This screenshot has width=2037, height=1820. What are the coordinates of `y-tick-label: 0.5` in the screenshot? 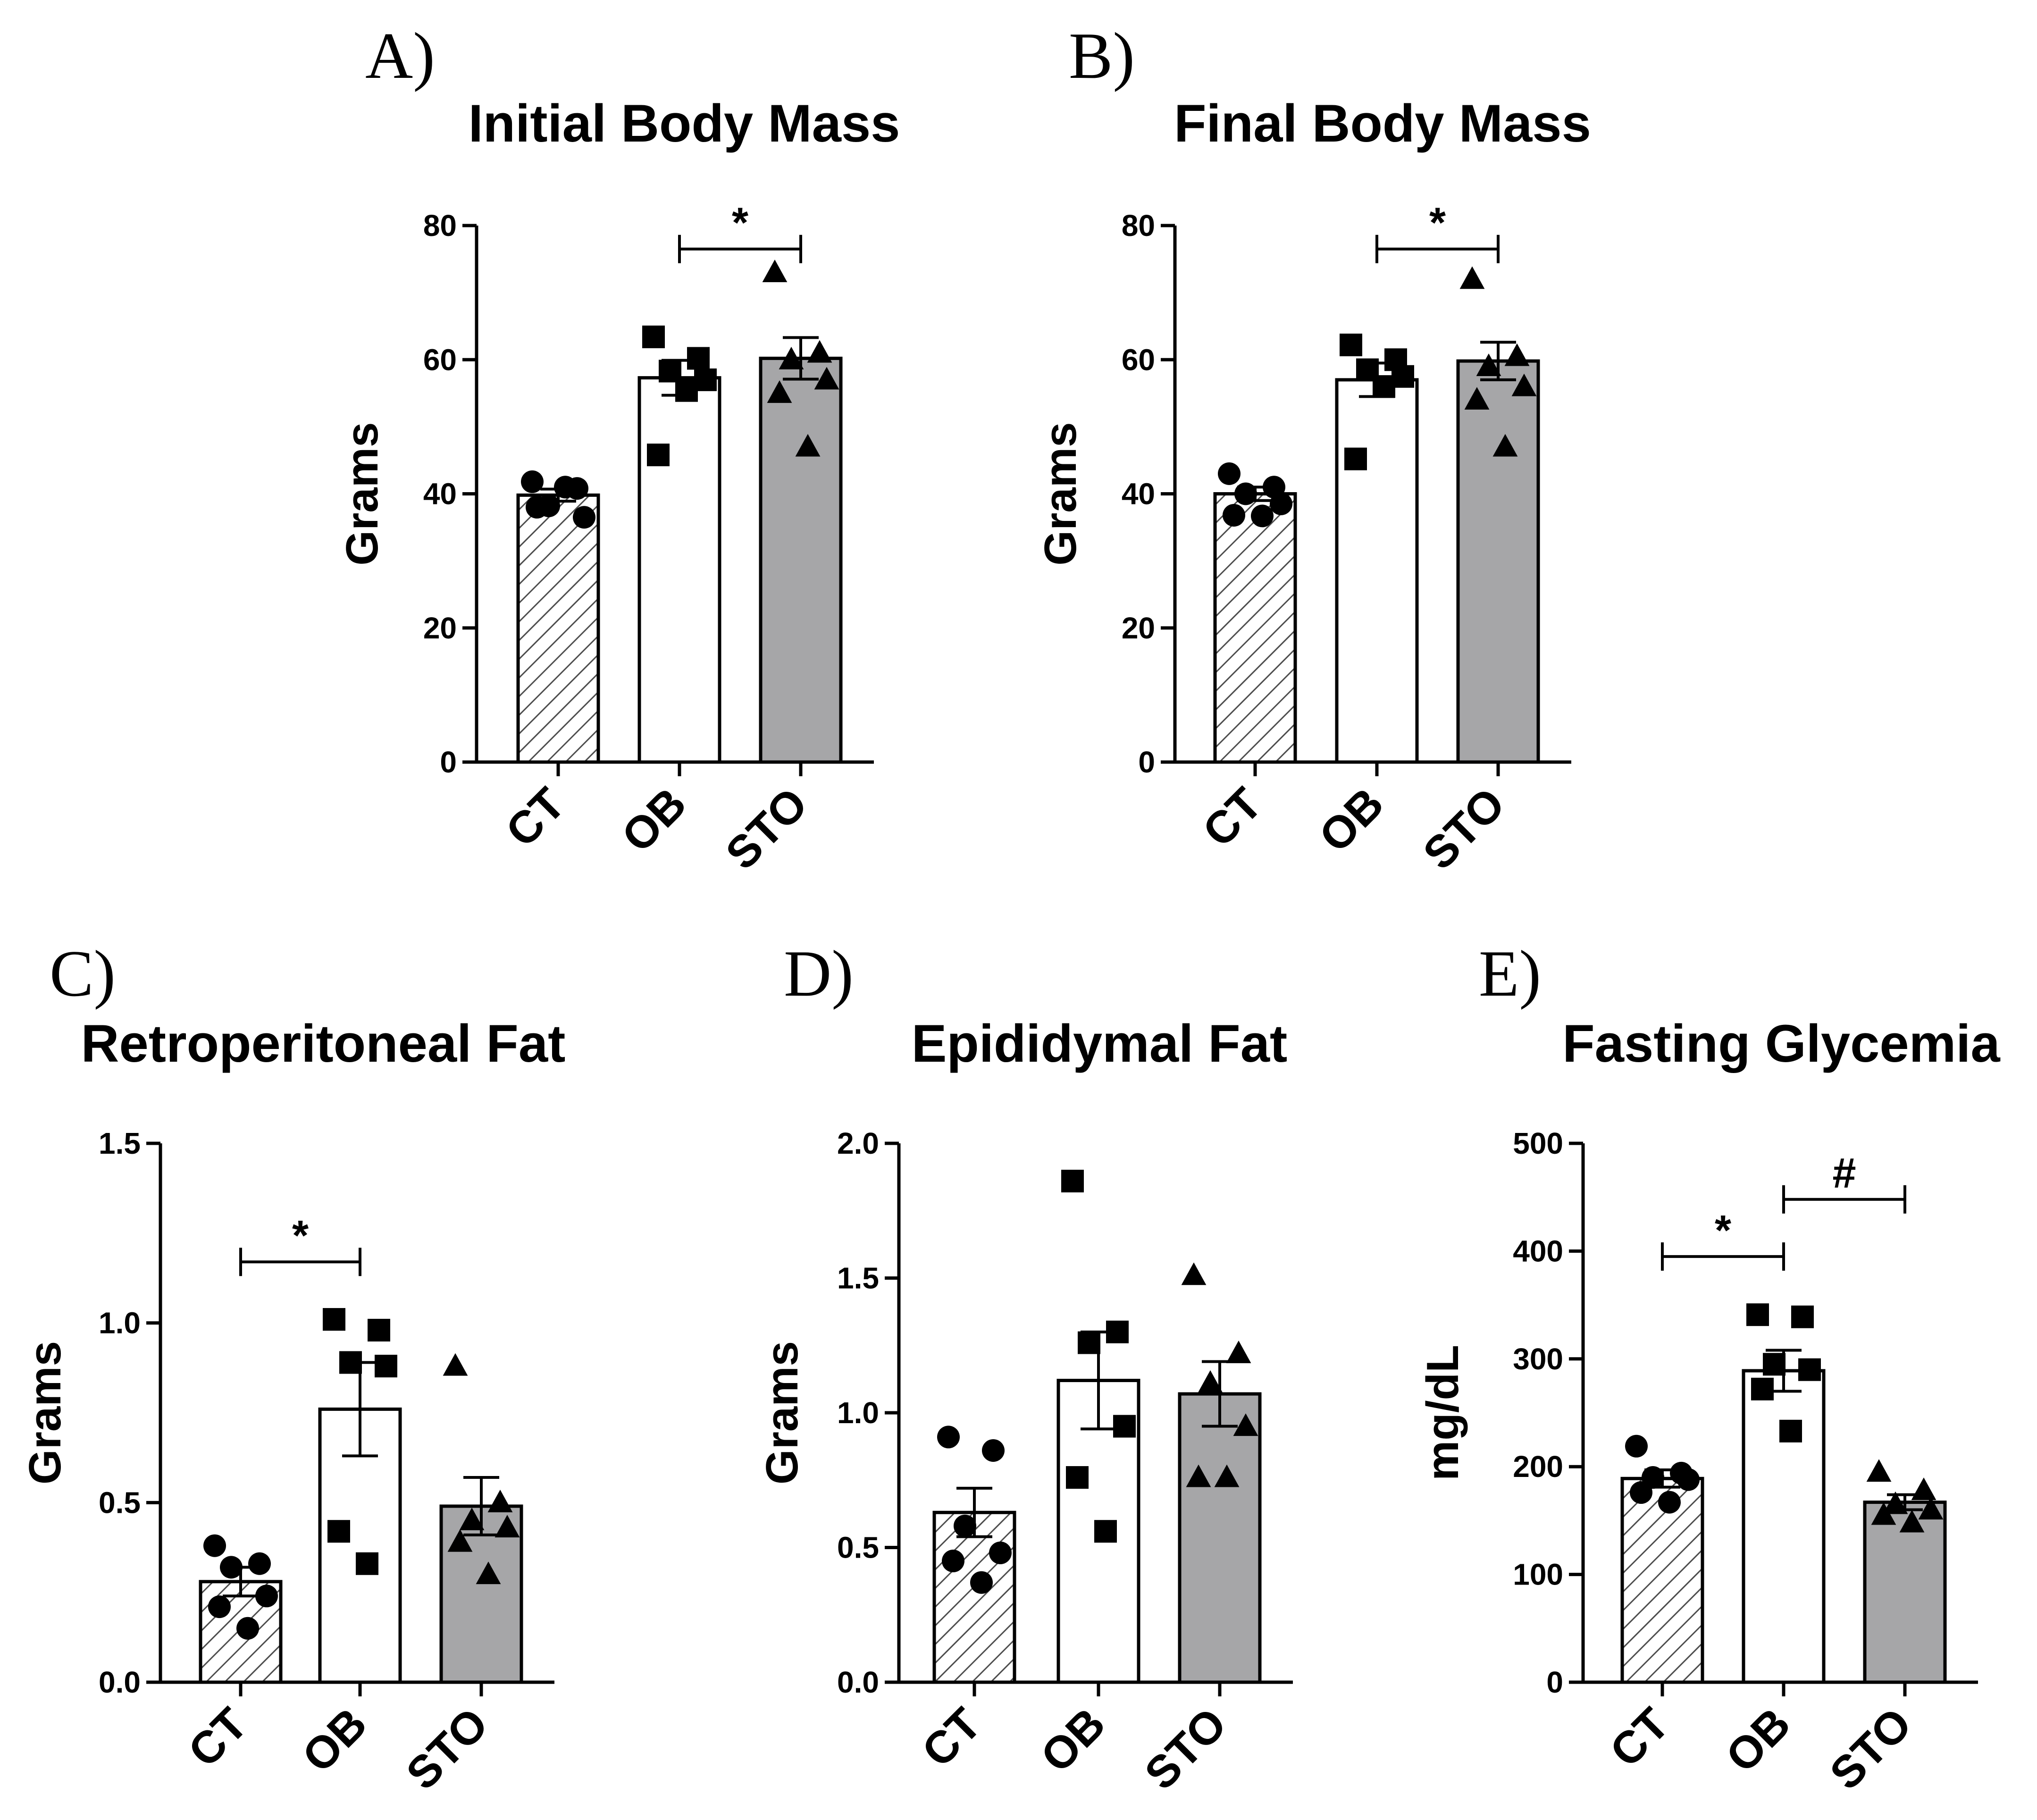 It's located at (120, 1502).